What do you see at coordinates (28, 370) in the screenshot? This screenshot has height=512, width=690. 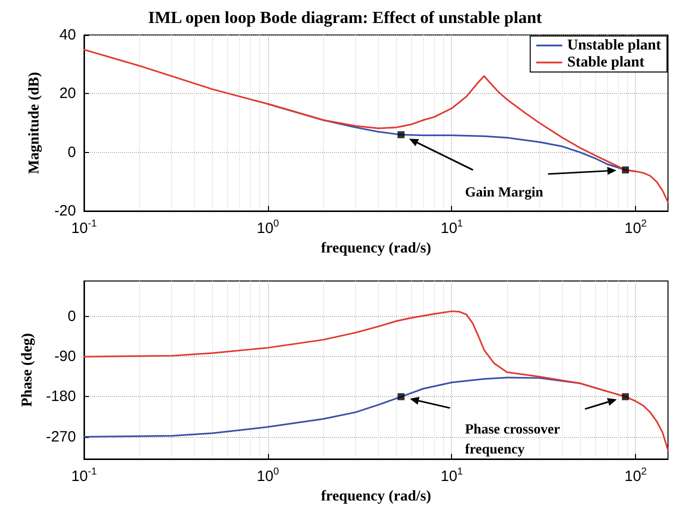 I see `y-axis-title: Phase (deg)` at bounding box center [28, 370].